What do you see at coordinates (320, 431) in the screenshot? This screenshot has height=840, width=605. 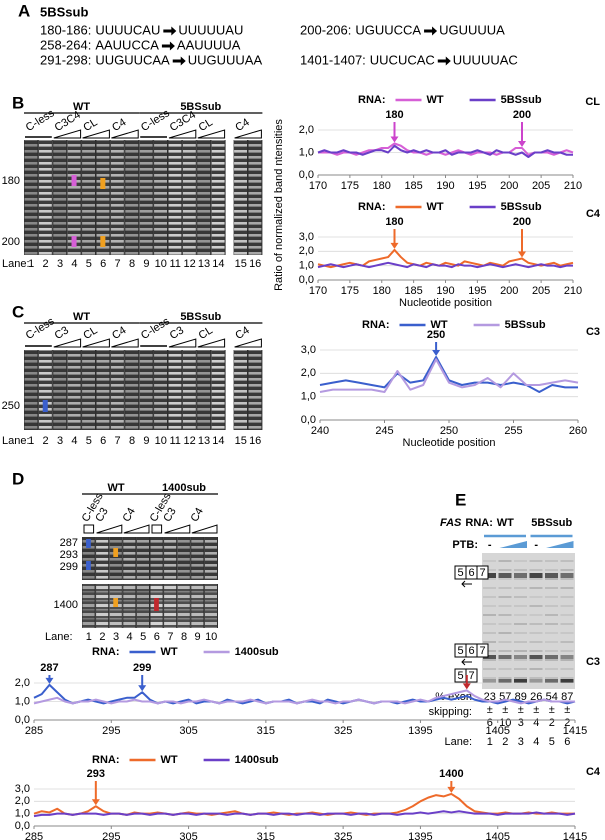 I see `x-tick-label: 240` at bounding box center [320, 431].